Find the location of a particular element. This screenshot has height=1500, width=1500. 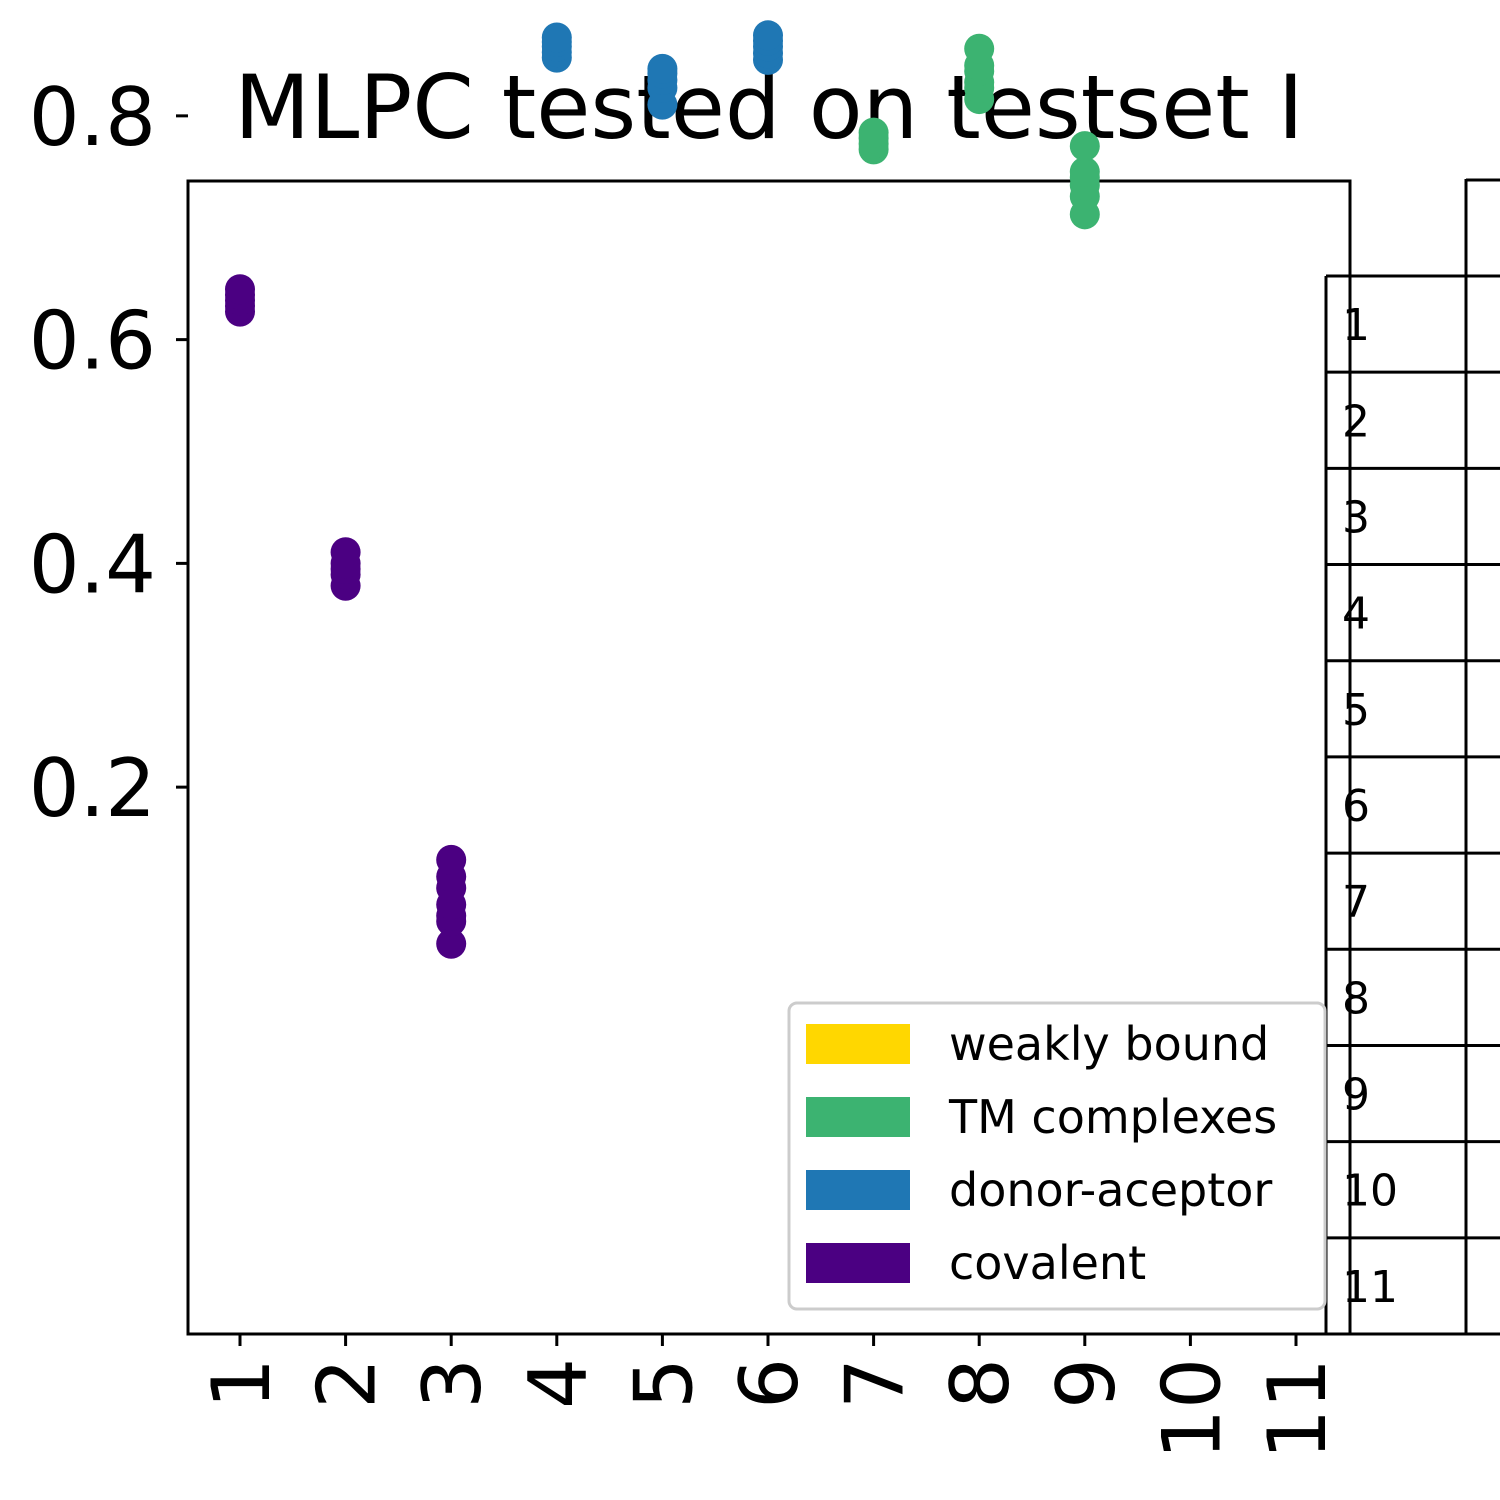

x-tick-label: 2 is located at coordinates (347, 1383).